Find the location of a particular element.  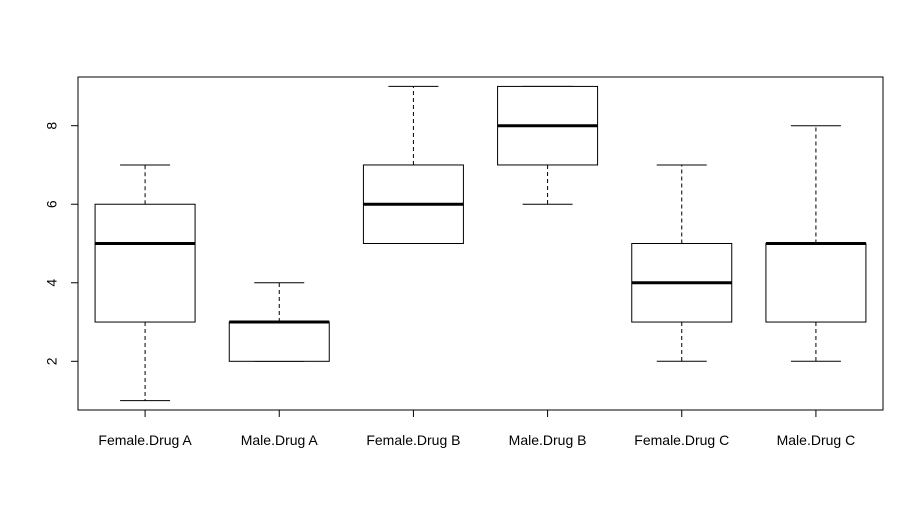

y-tick-label: 8 is located at coordinates (52, 126).